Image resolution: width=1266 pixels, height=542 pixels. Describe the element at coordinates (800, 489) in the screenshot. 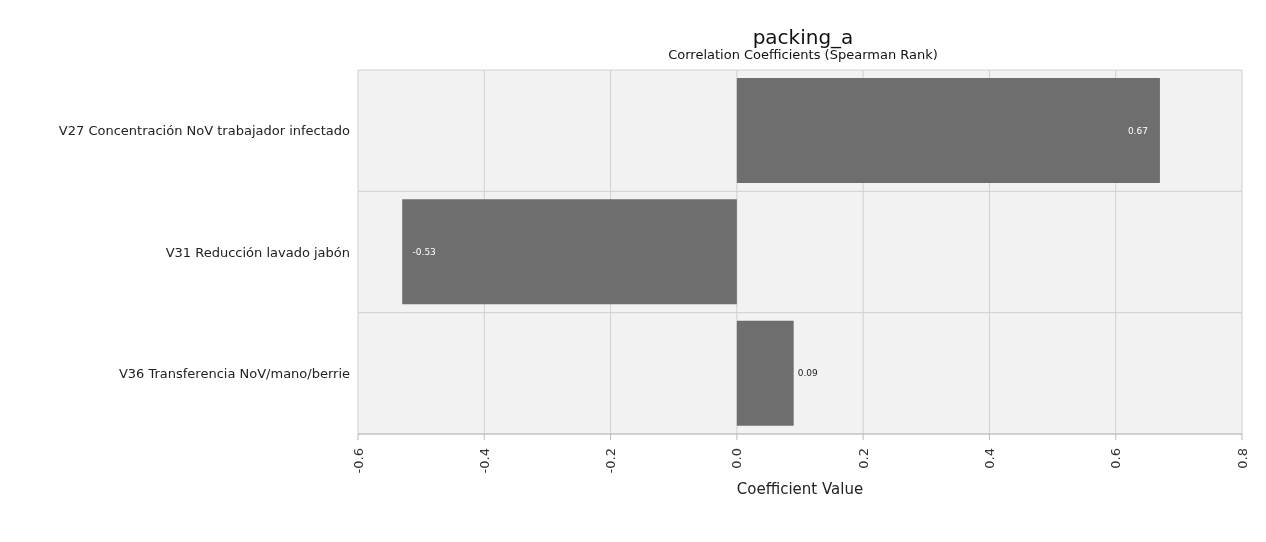

I see `x-axis-title: Coefficient Value` at that location.